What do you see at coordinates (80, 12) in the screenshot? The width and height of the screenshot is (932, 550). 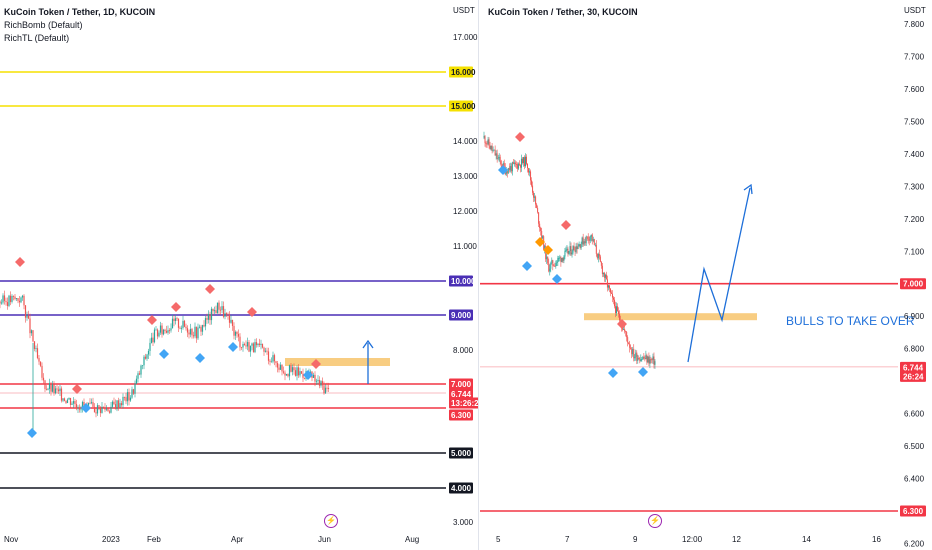 I see `chart-title: KuCoin Token / Tether, 1D, KUCOIN` at bounding box center [80, 12].